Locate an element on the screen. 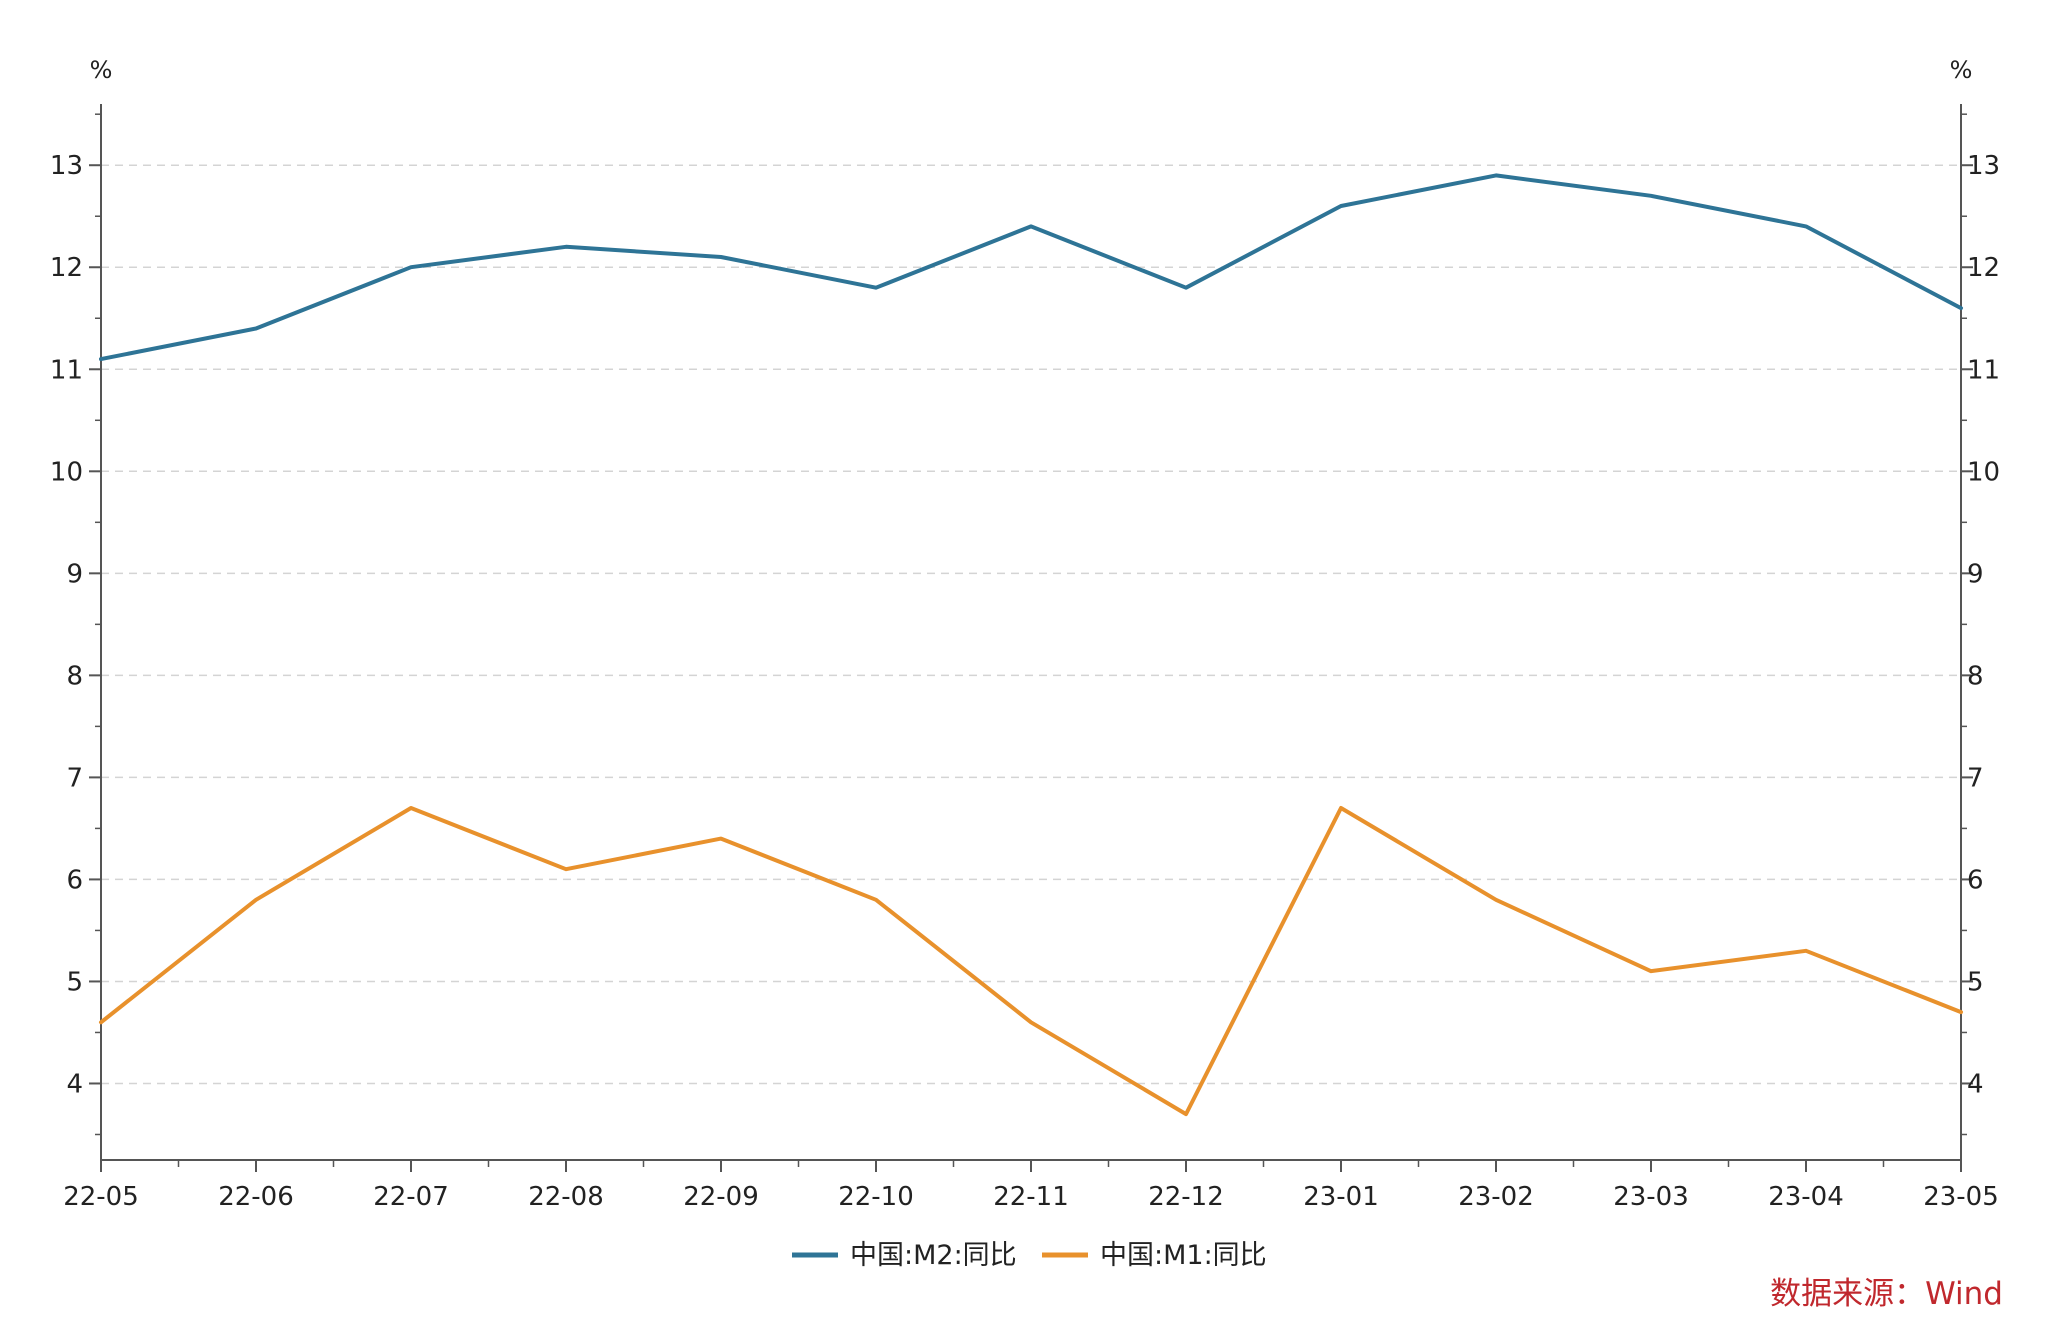 This screenshot has width=2048, height=1320. right-tick-label-7: 7 is located at coordinates (1975, 778).